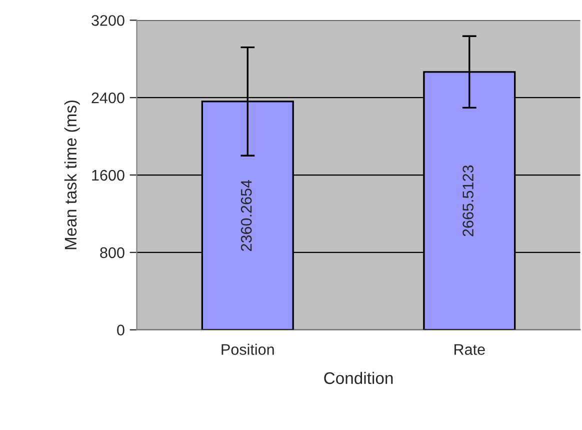 This screenshot has width=582, height=430. What do you see at coordinates (108, 98) in the screenshot?
I see `y-tick-label: 2400` at bounding box center [108, 98].